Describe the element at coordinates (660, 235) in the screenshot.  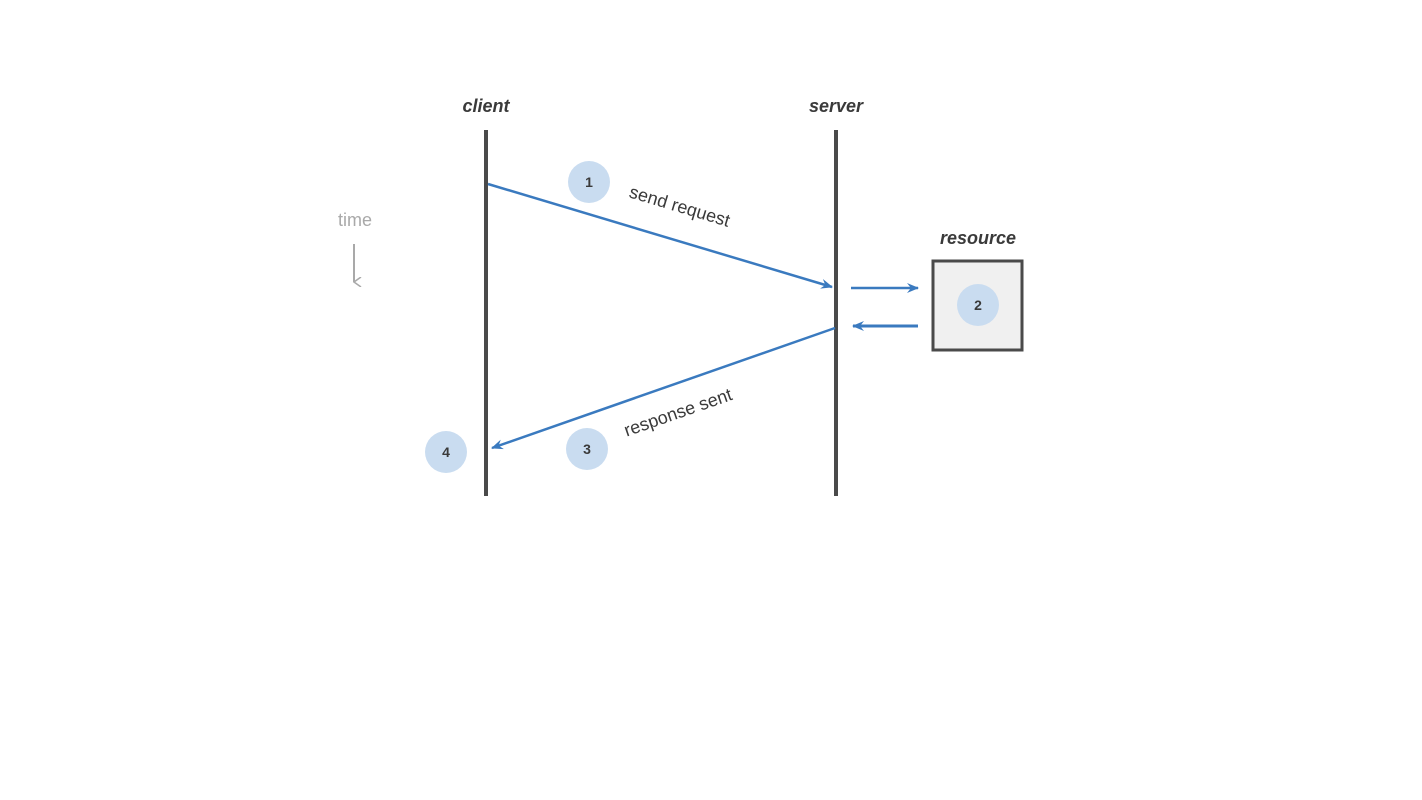
I see `request-arrow` at that location.